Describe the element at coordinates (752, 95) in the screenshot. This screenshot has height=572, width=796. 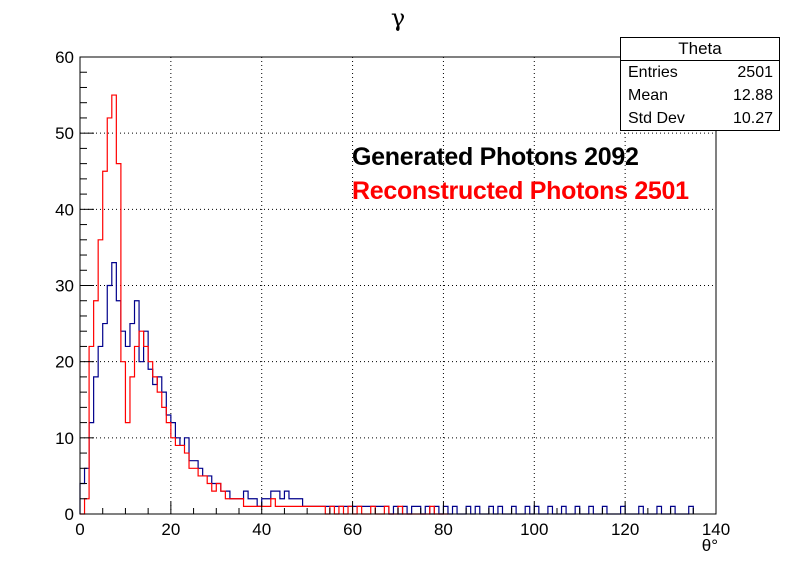
I see `stats-value: 12.88` at that location.